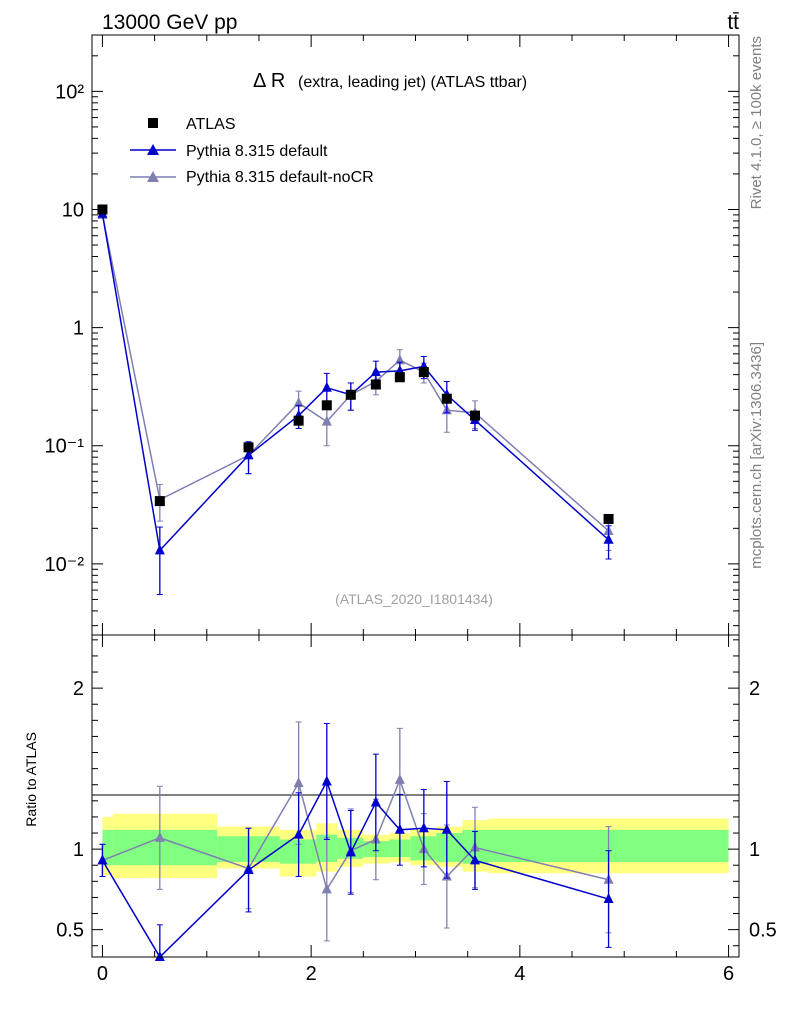 This screenshot has width=786, height=1024. I want to click on analysis-watermark: (ATLAS_2020_I1801434), so click(414, 599).